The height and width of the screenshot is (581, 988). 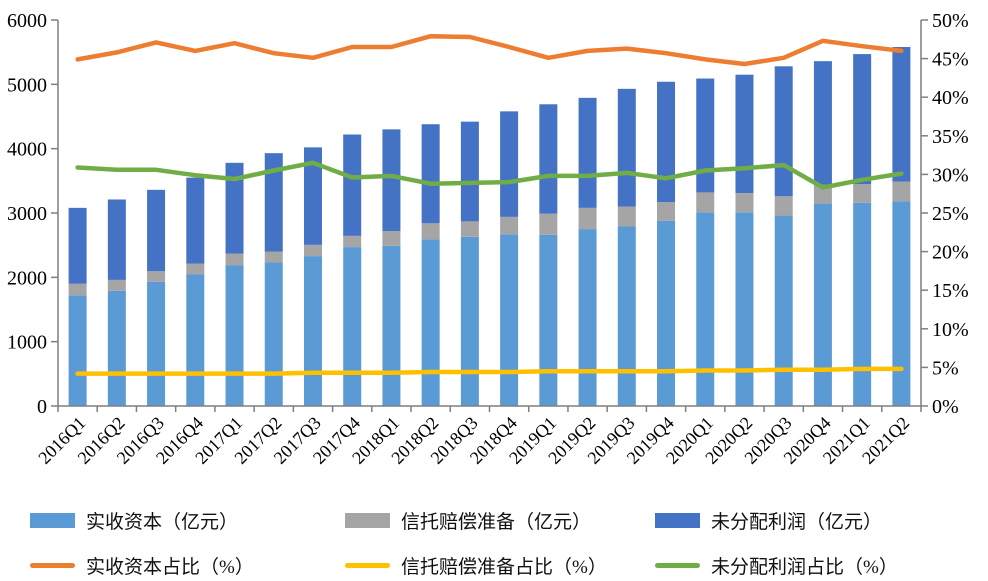 I want to click on right-axis-label: 20%, so click(x=950, y=253).